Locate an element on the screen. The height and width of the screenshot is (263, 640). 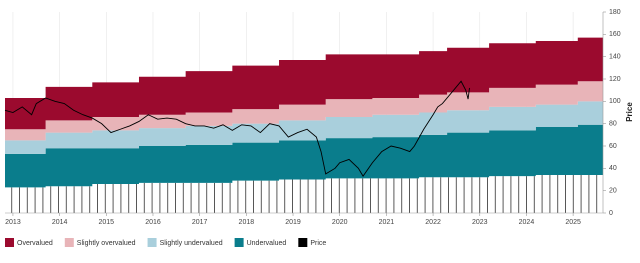
y-tick-label: 120 is located at coordinates (615, 79).